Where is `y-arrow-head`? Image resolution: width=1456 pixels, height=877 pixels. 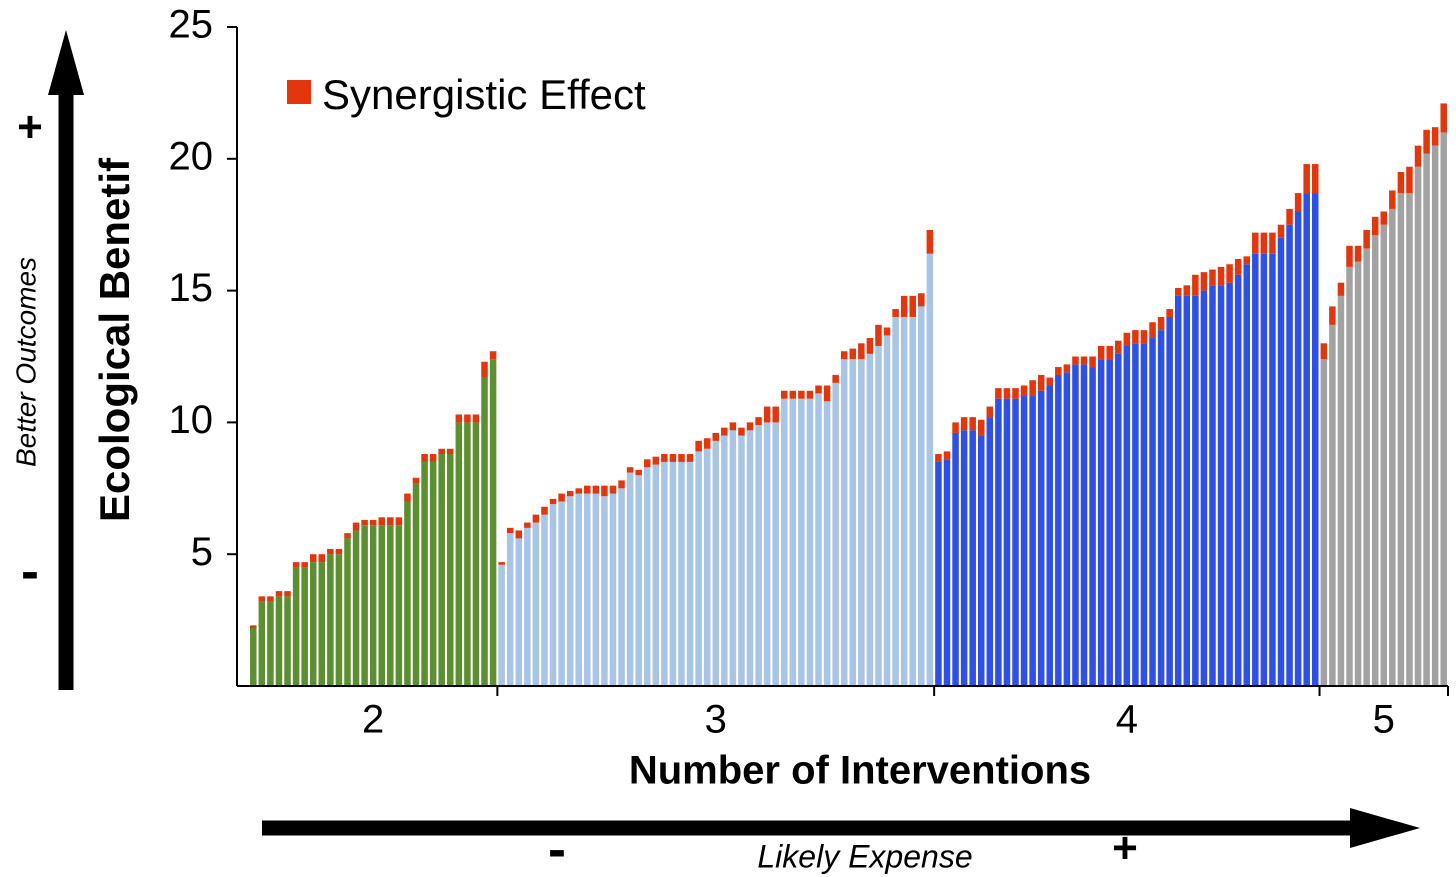 y-arrow-head is located at coordinates (66, 62).